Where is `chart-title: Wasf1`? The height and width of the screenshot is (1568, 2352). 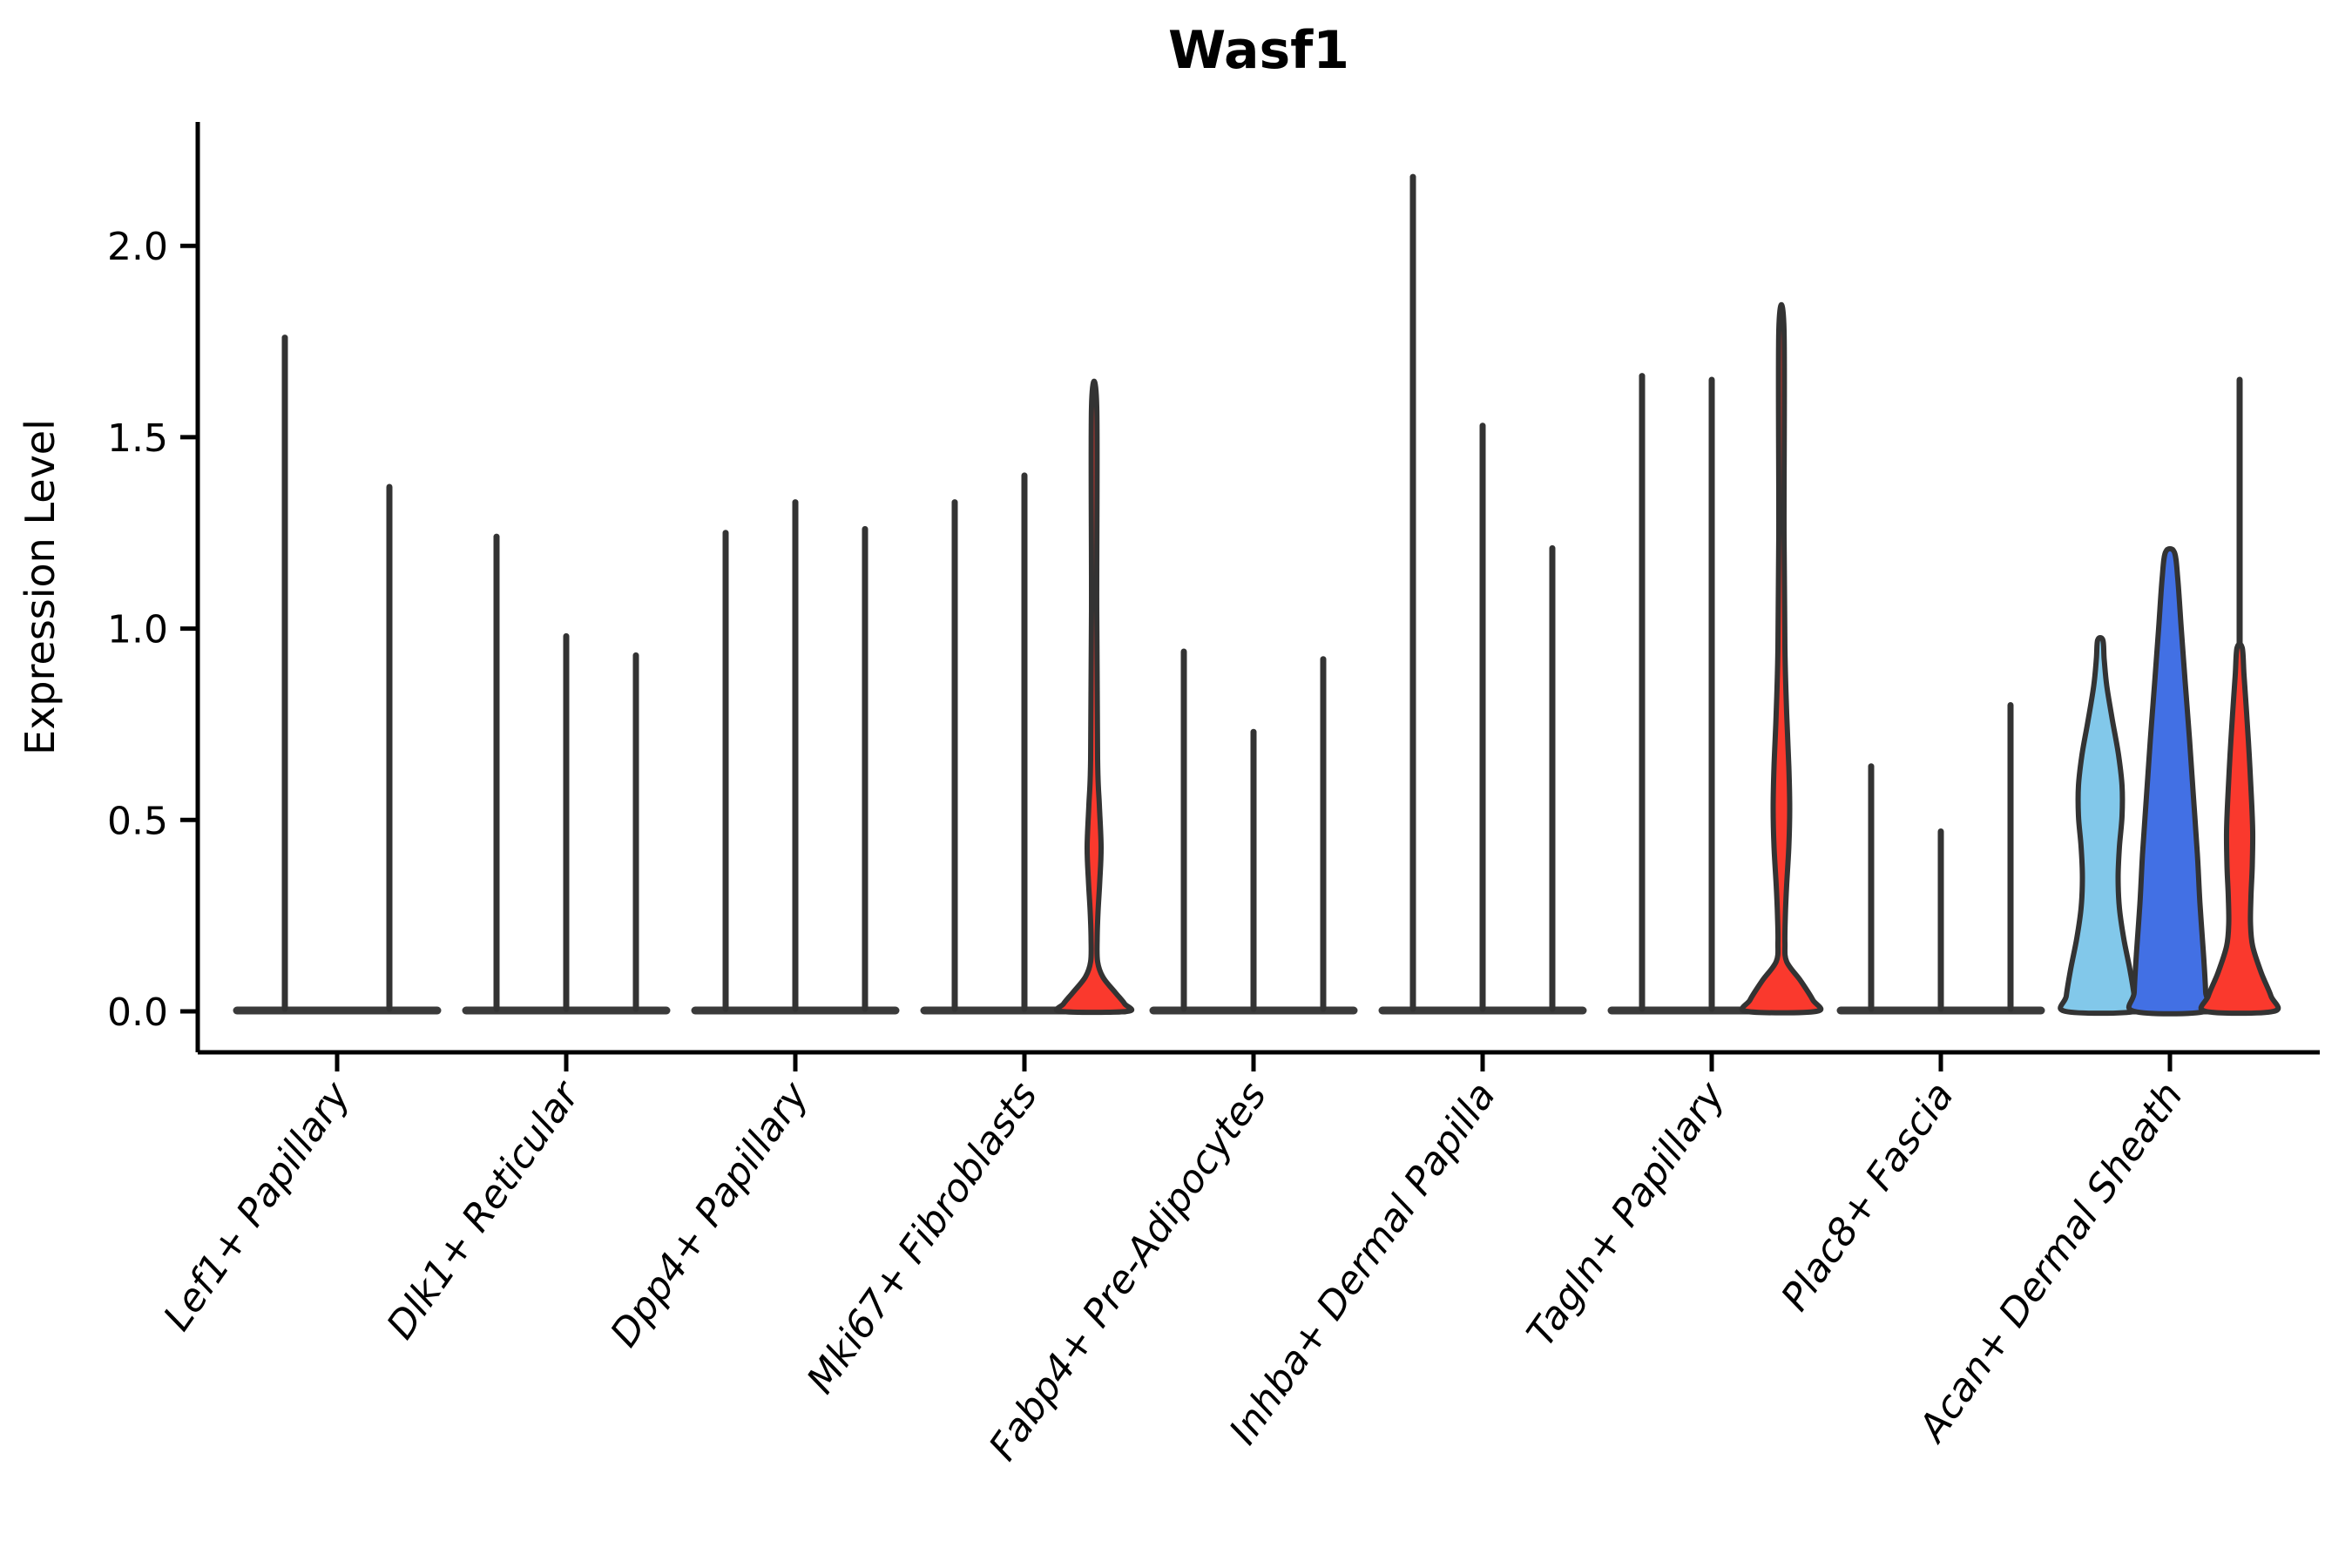
chart-title: Wasf1 is located at coordinates (1258, 50).